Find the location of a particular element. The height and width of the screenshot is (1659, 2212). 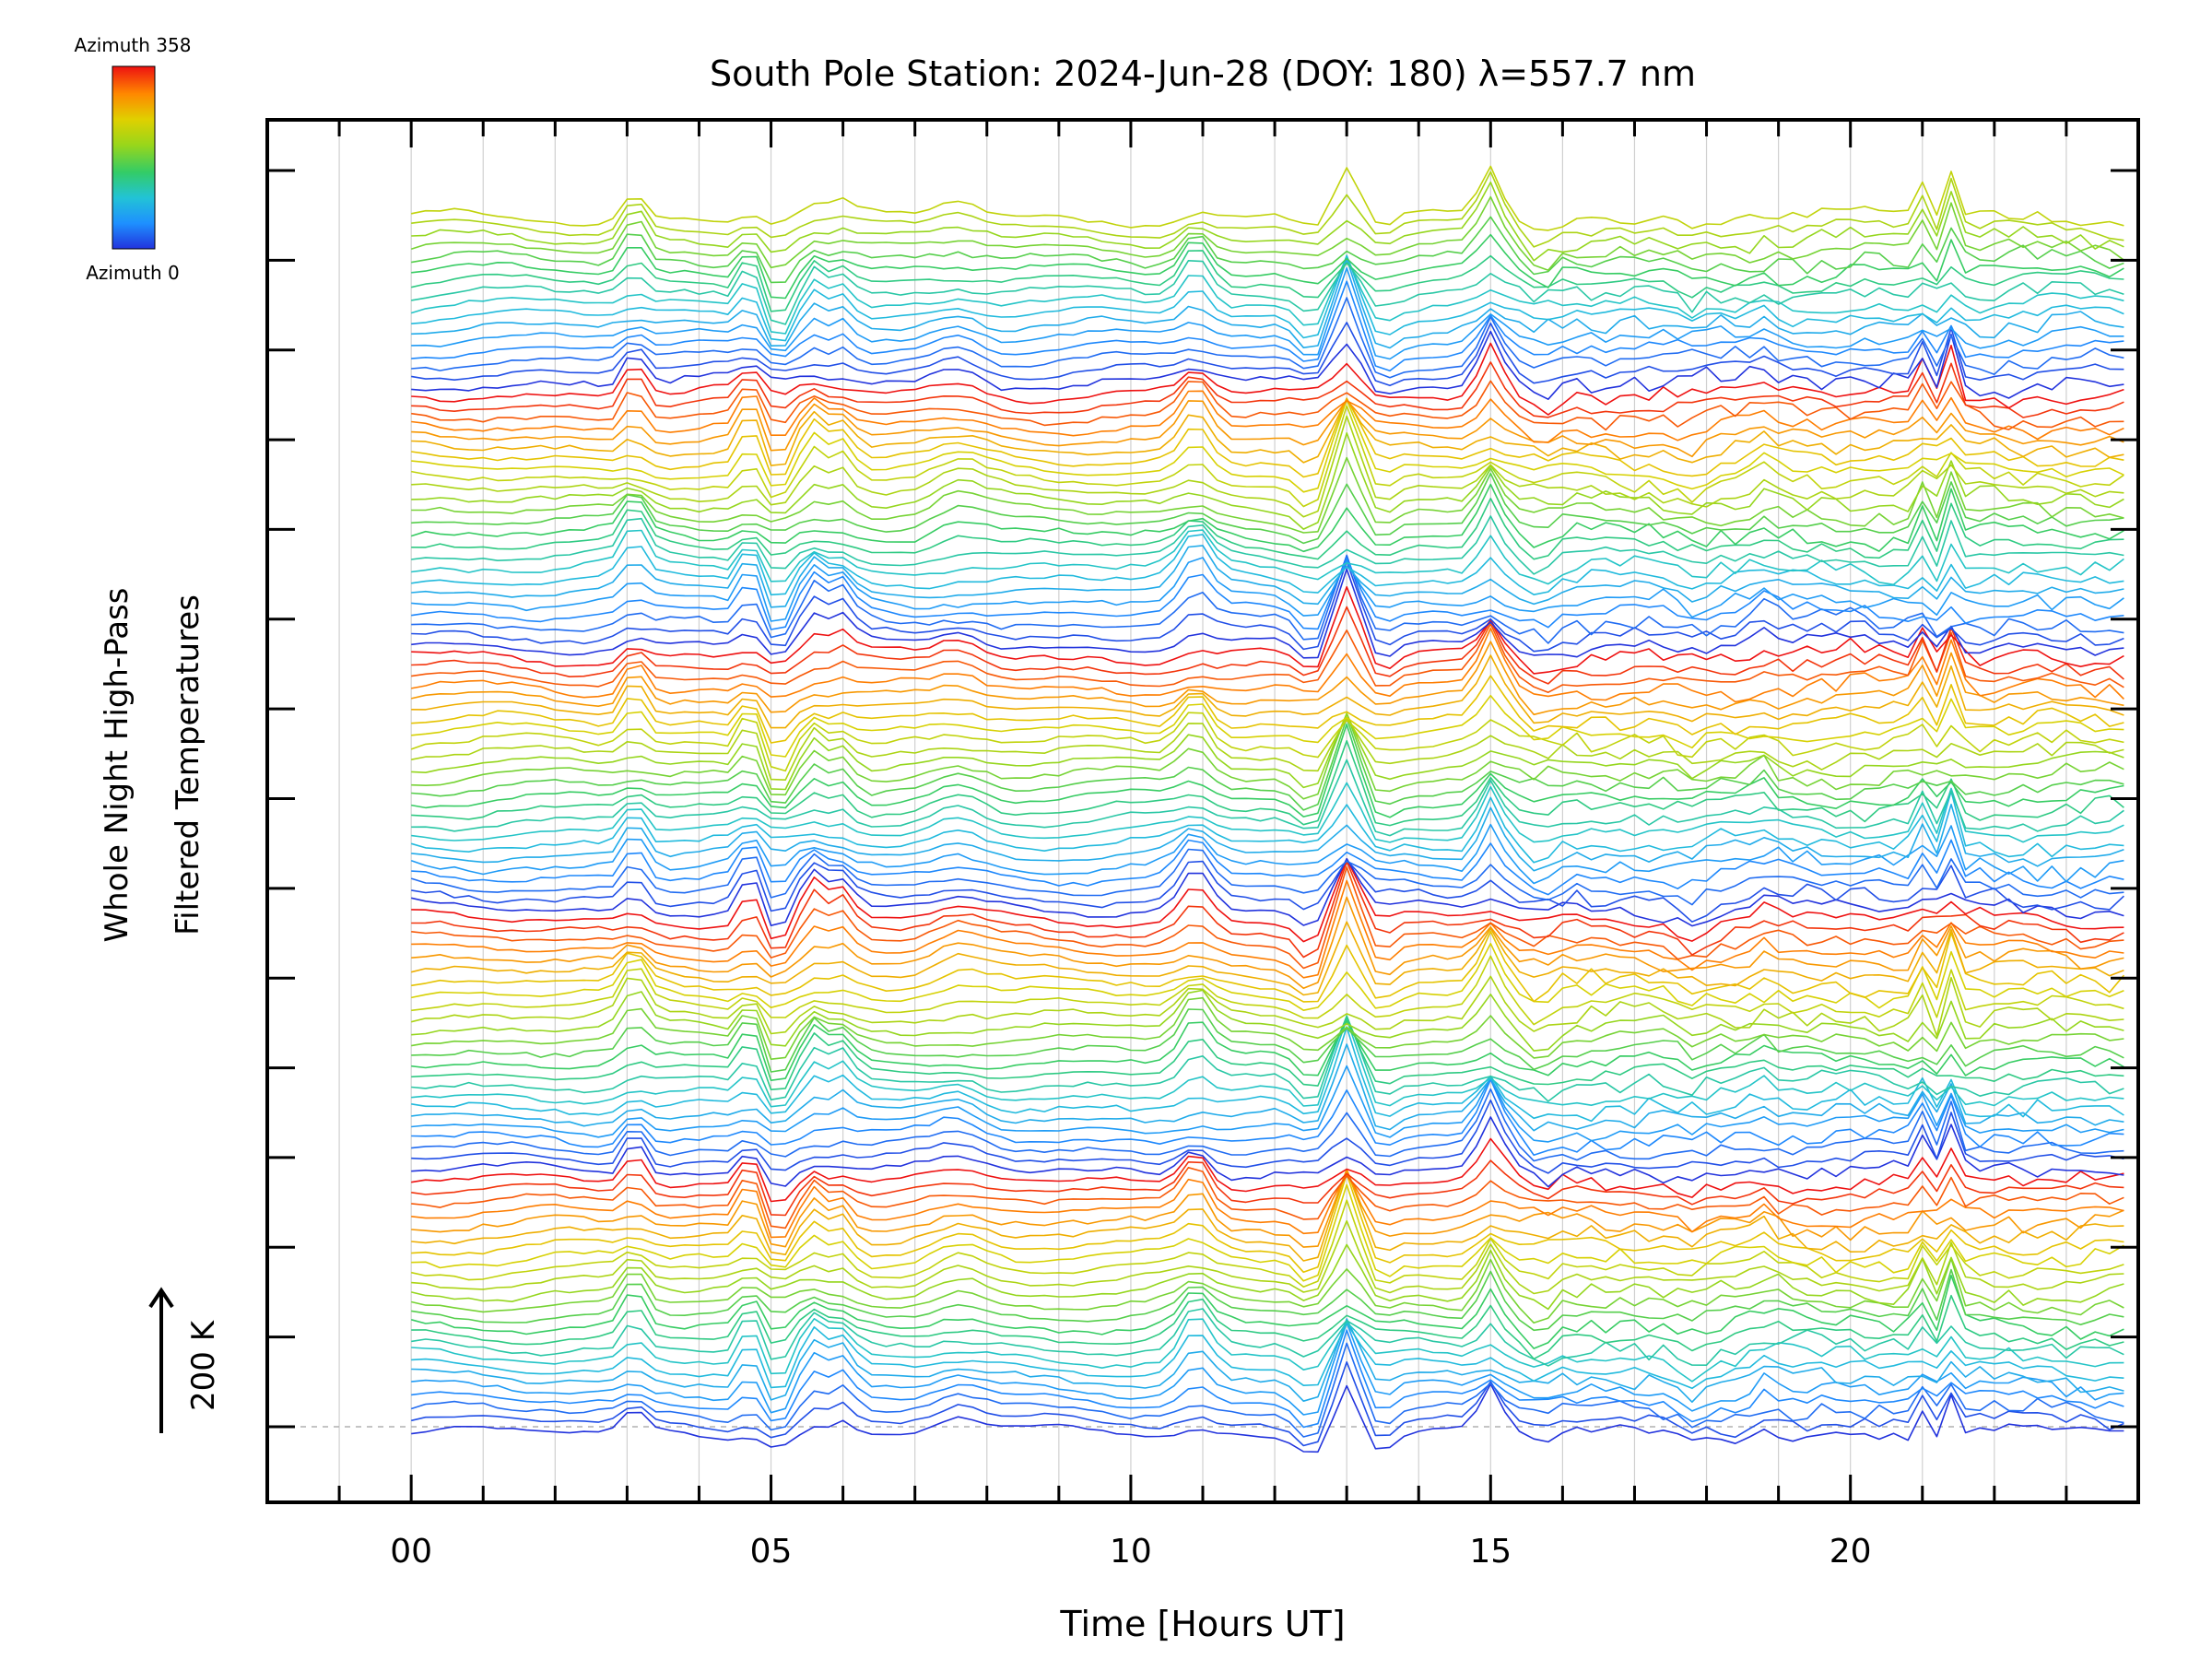

y-axis-label-line2: Filtered Temperatures is located at coordinates (188, 764).